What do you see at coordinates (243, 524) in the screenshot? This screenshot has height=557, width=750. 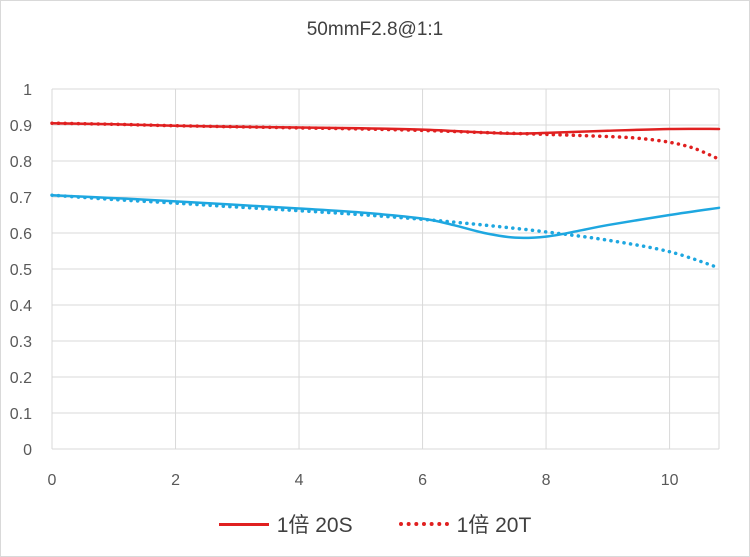 I see `legend-swatch-solid` at bounding box center [243, 524].